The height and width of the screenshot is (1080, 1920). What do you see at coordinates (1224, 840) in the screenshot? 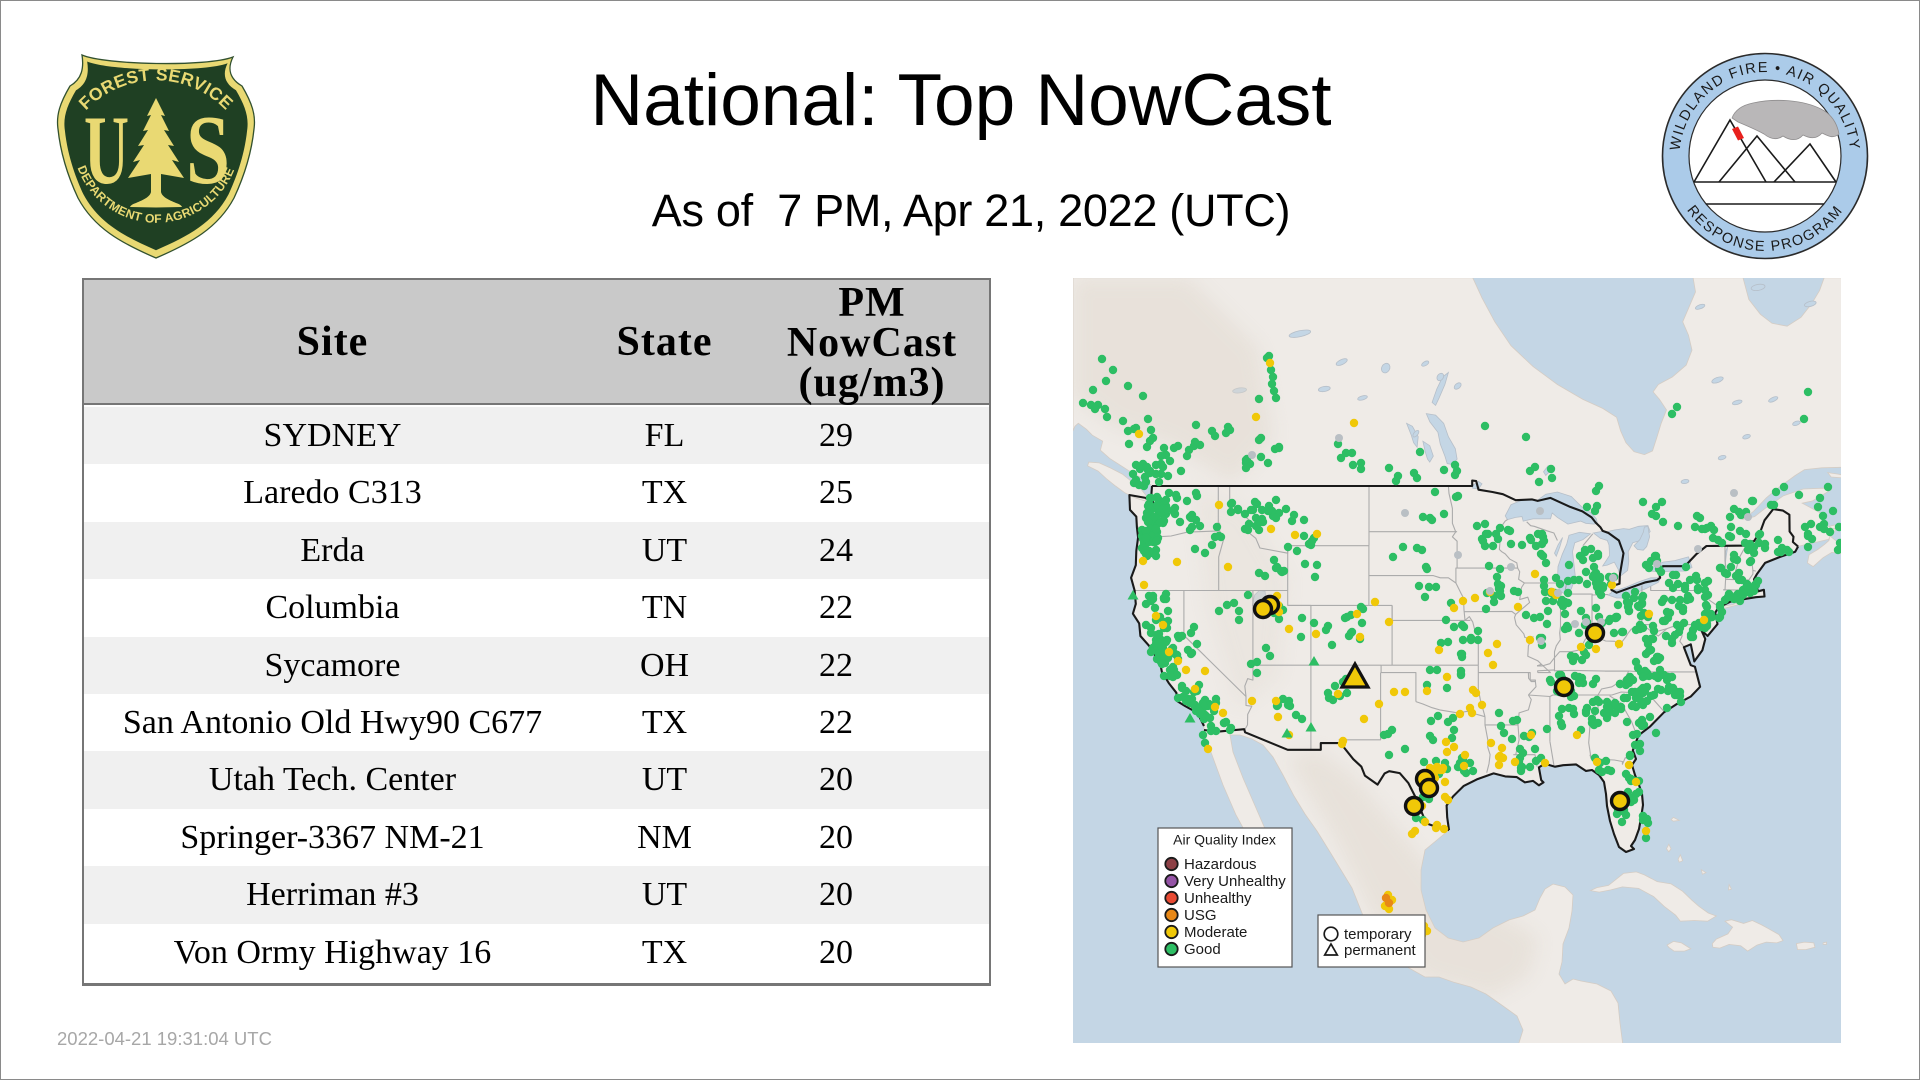
I see `svg-text: Air Quality Index` at bounding box center [1224, 840].